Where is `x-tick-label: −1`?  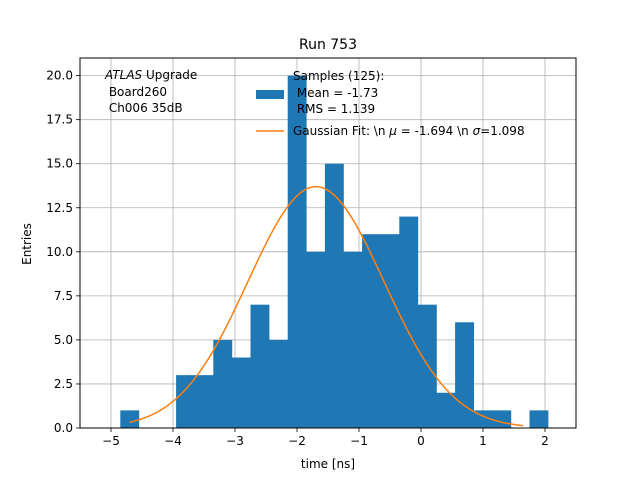
x-tick-label: −1 is located at coordinates (359, 441).